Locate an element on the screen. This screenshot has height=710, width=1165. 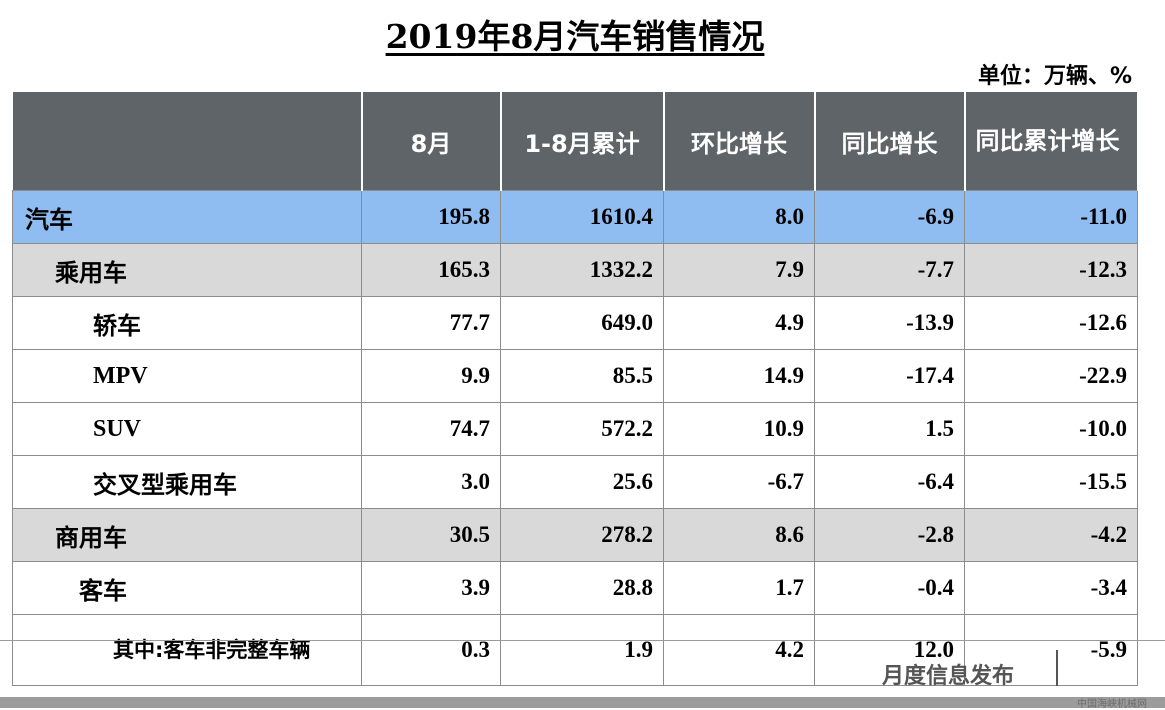
row-label: 其中:客车非完整车辆 is located at coordinates (187, 650).